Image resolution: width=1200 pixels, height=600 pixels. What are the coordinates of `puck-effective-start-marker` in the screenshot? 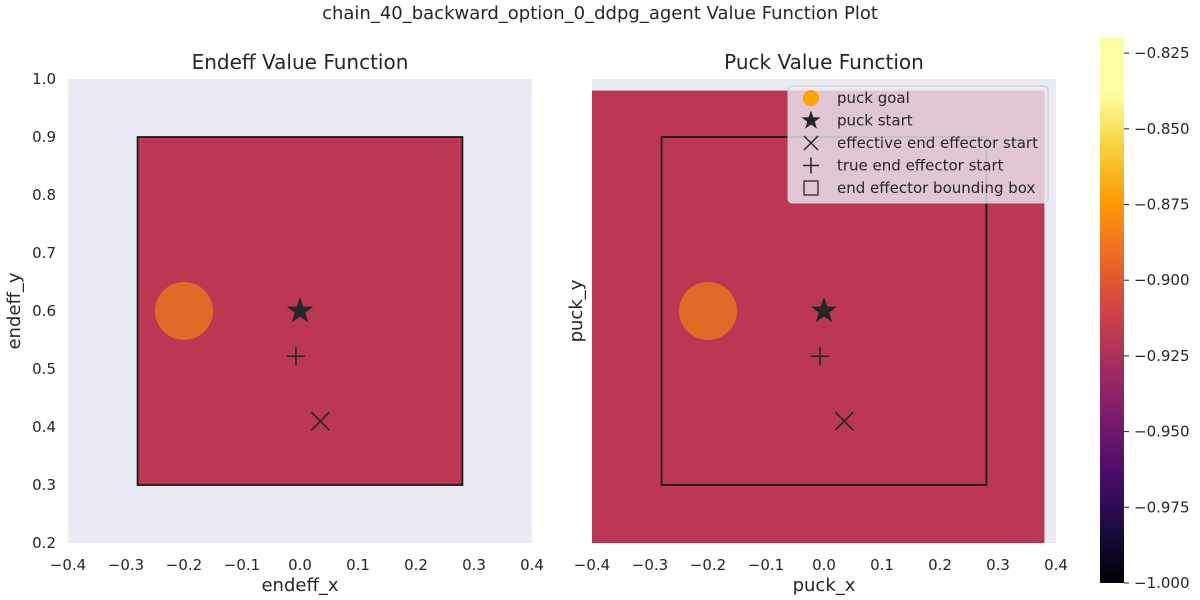 It's located at (844, 421).